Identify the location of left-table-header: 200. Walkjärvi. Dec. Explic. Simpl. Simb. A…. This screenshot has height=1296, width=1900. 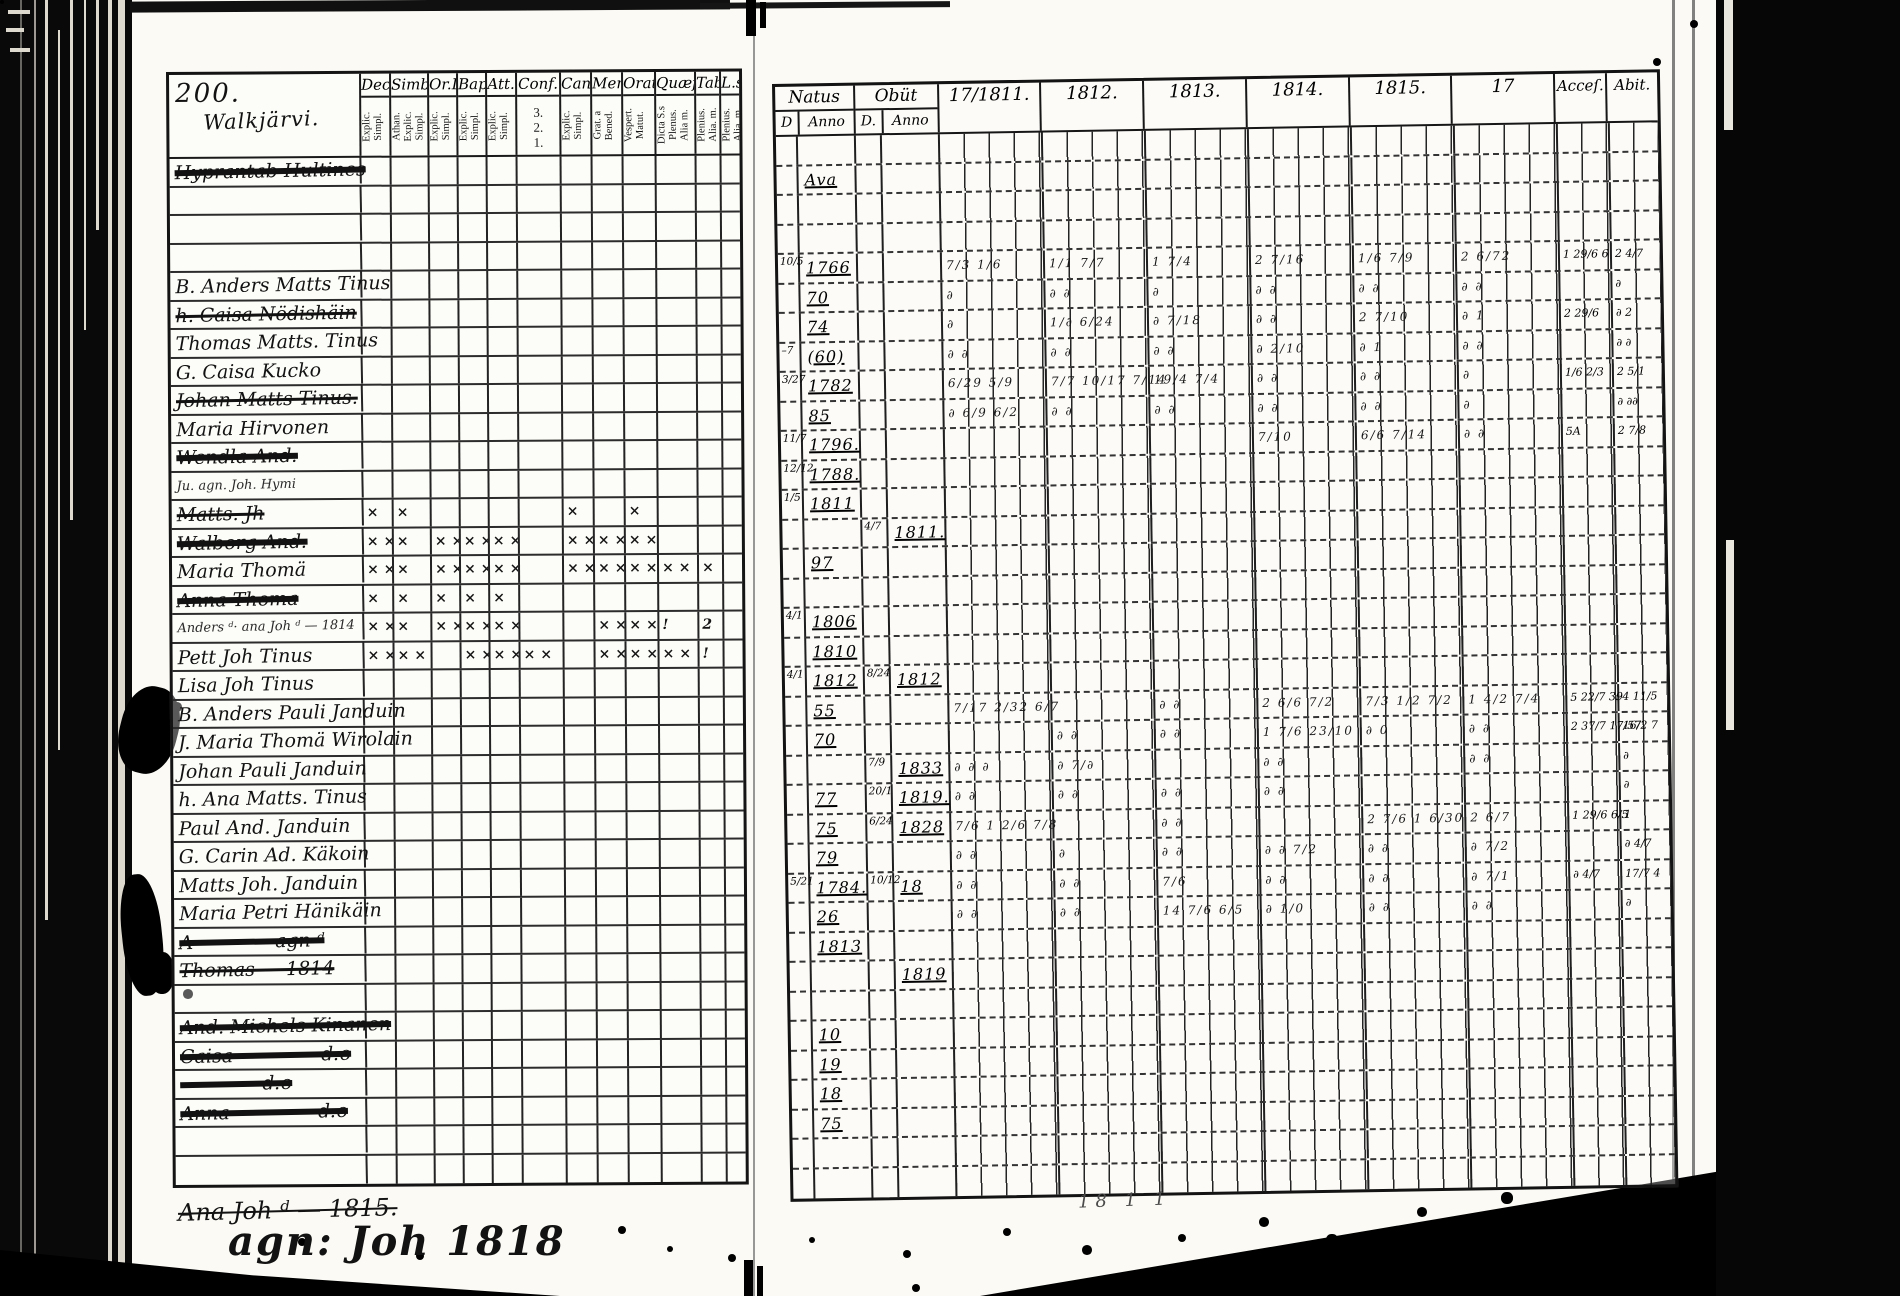
(454, 115).